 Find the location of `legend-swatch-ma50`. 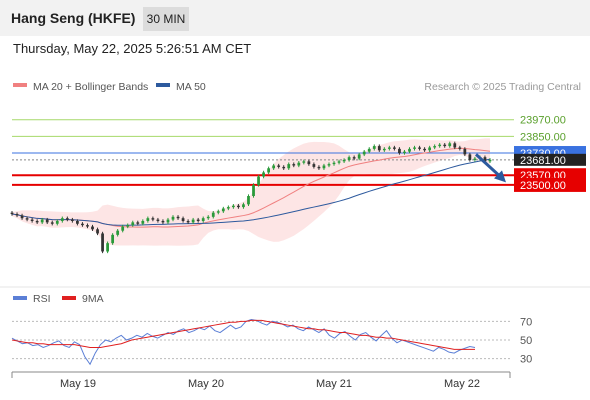

legend-swatch-ma50 is located at coordinates (163, 85).